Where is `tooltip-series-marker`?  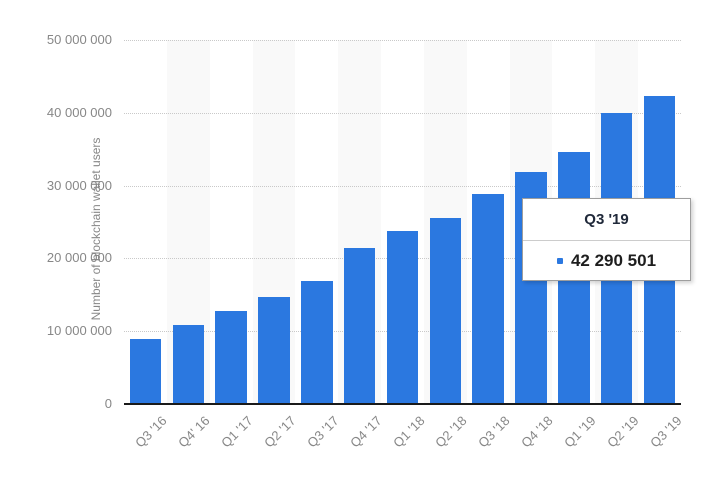
tooltip-series-marker is located at coordinates (559, 261).